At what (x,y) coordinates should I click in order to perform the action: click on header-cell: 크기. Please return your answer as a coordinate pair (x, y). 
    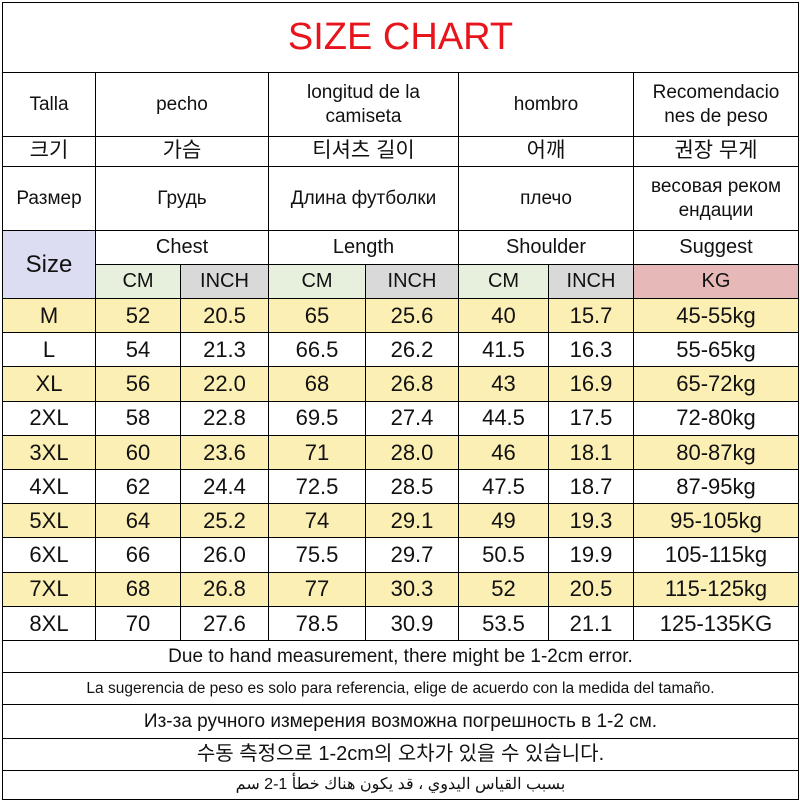
    Looking at the image, I should click on (49, 151).